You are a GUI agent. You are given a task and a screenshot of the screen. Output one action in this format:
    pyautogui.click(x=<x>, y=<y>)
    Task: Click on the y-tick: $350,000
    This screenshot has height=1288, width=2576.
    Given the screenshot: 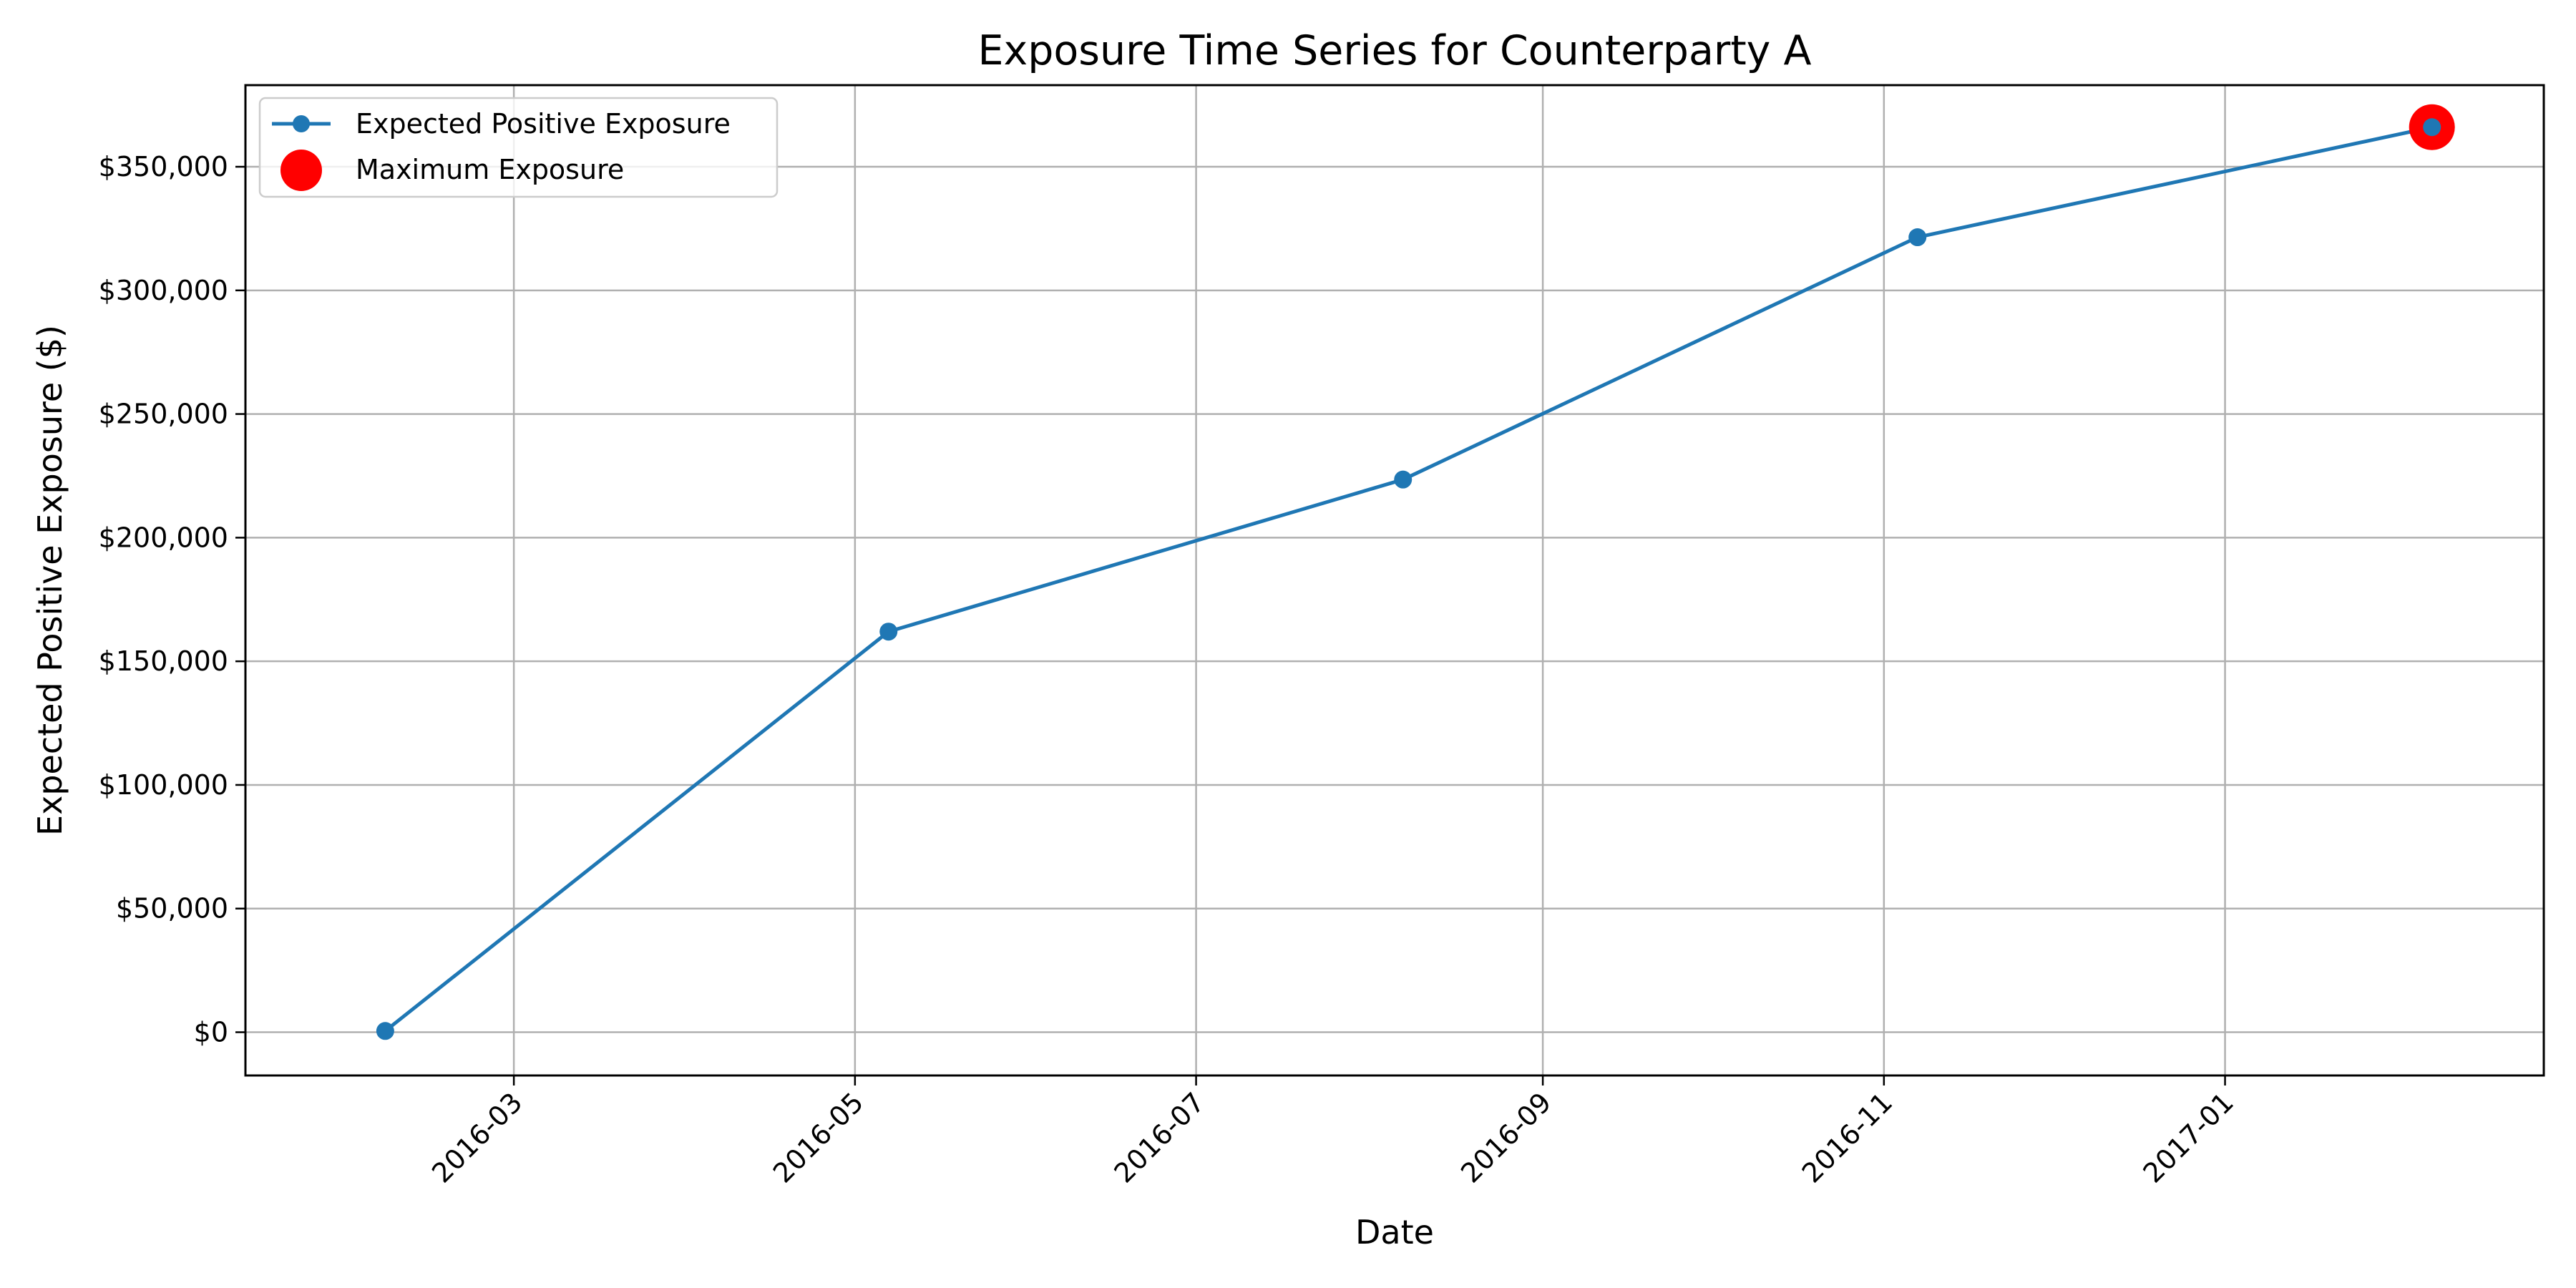 What is the action you would take?
    pyautogui.click(x=172, y=166)
    